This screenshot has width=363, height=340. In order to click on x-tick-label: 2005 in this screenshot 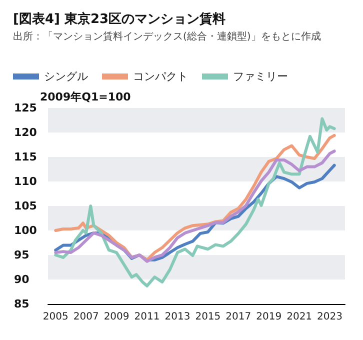, I will do `click(55, 317)`.